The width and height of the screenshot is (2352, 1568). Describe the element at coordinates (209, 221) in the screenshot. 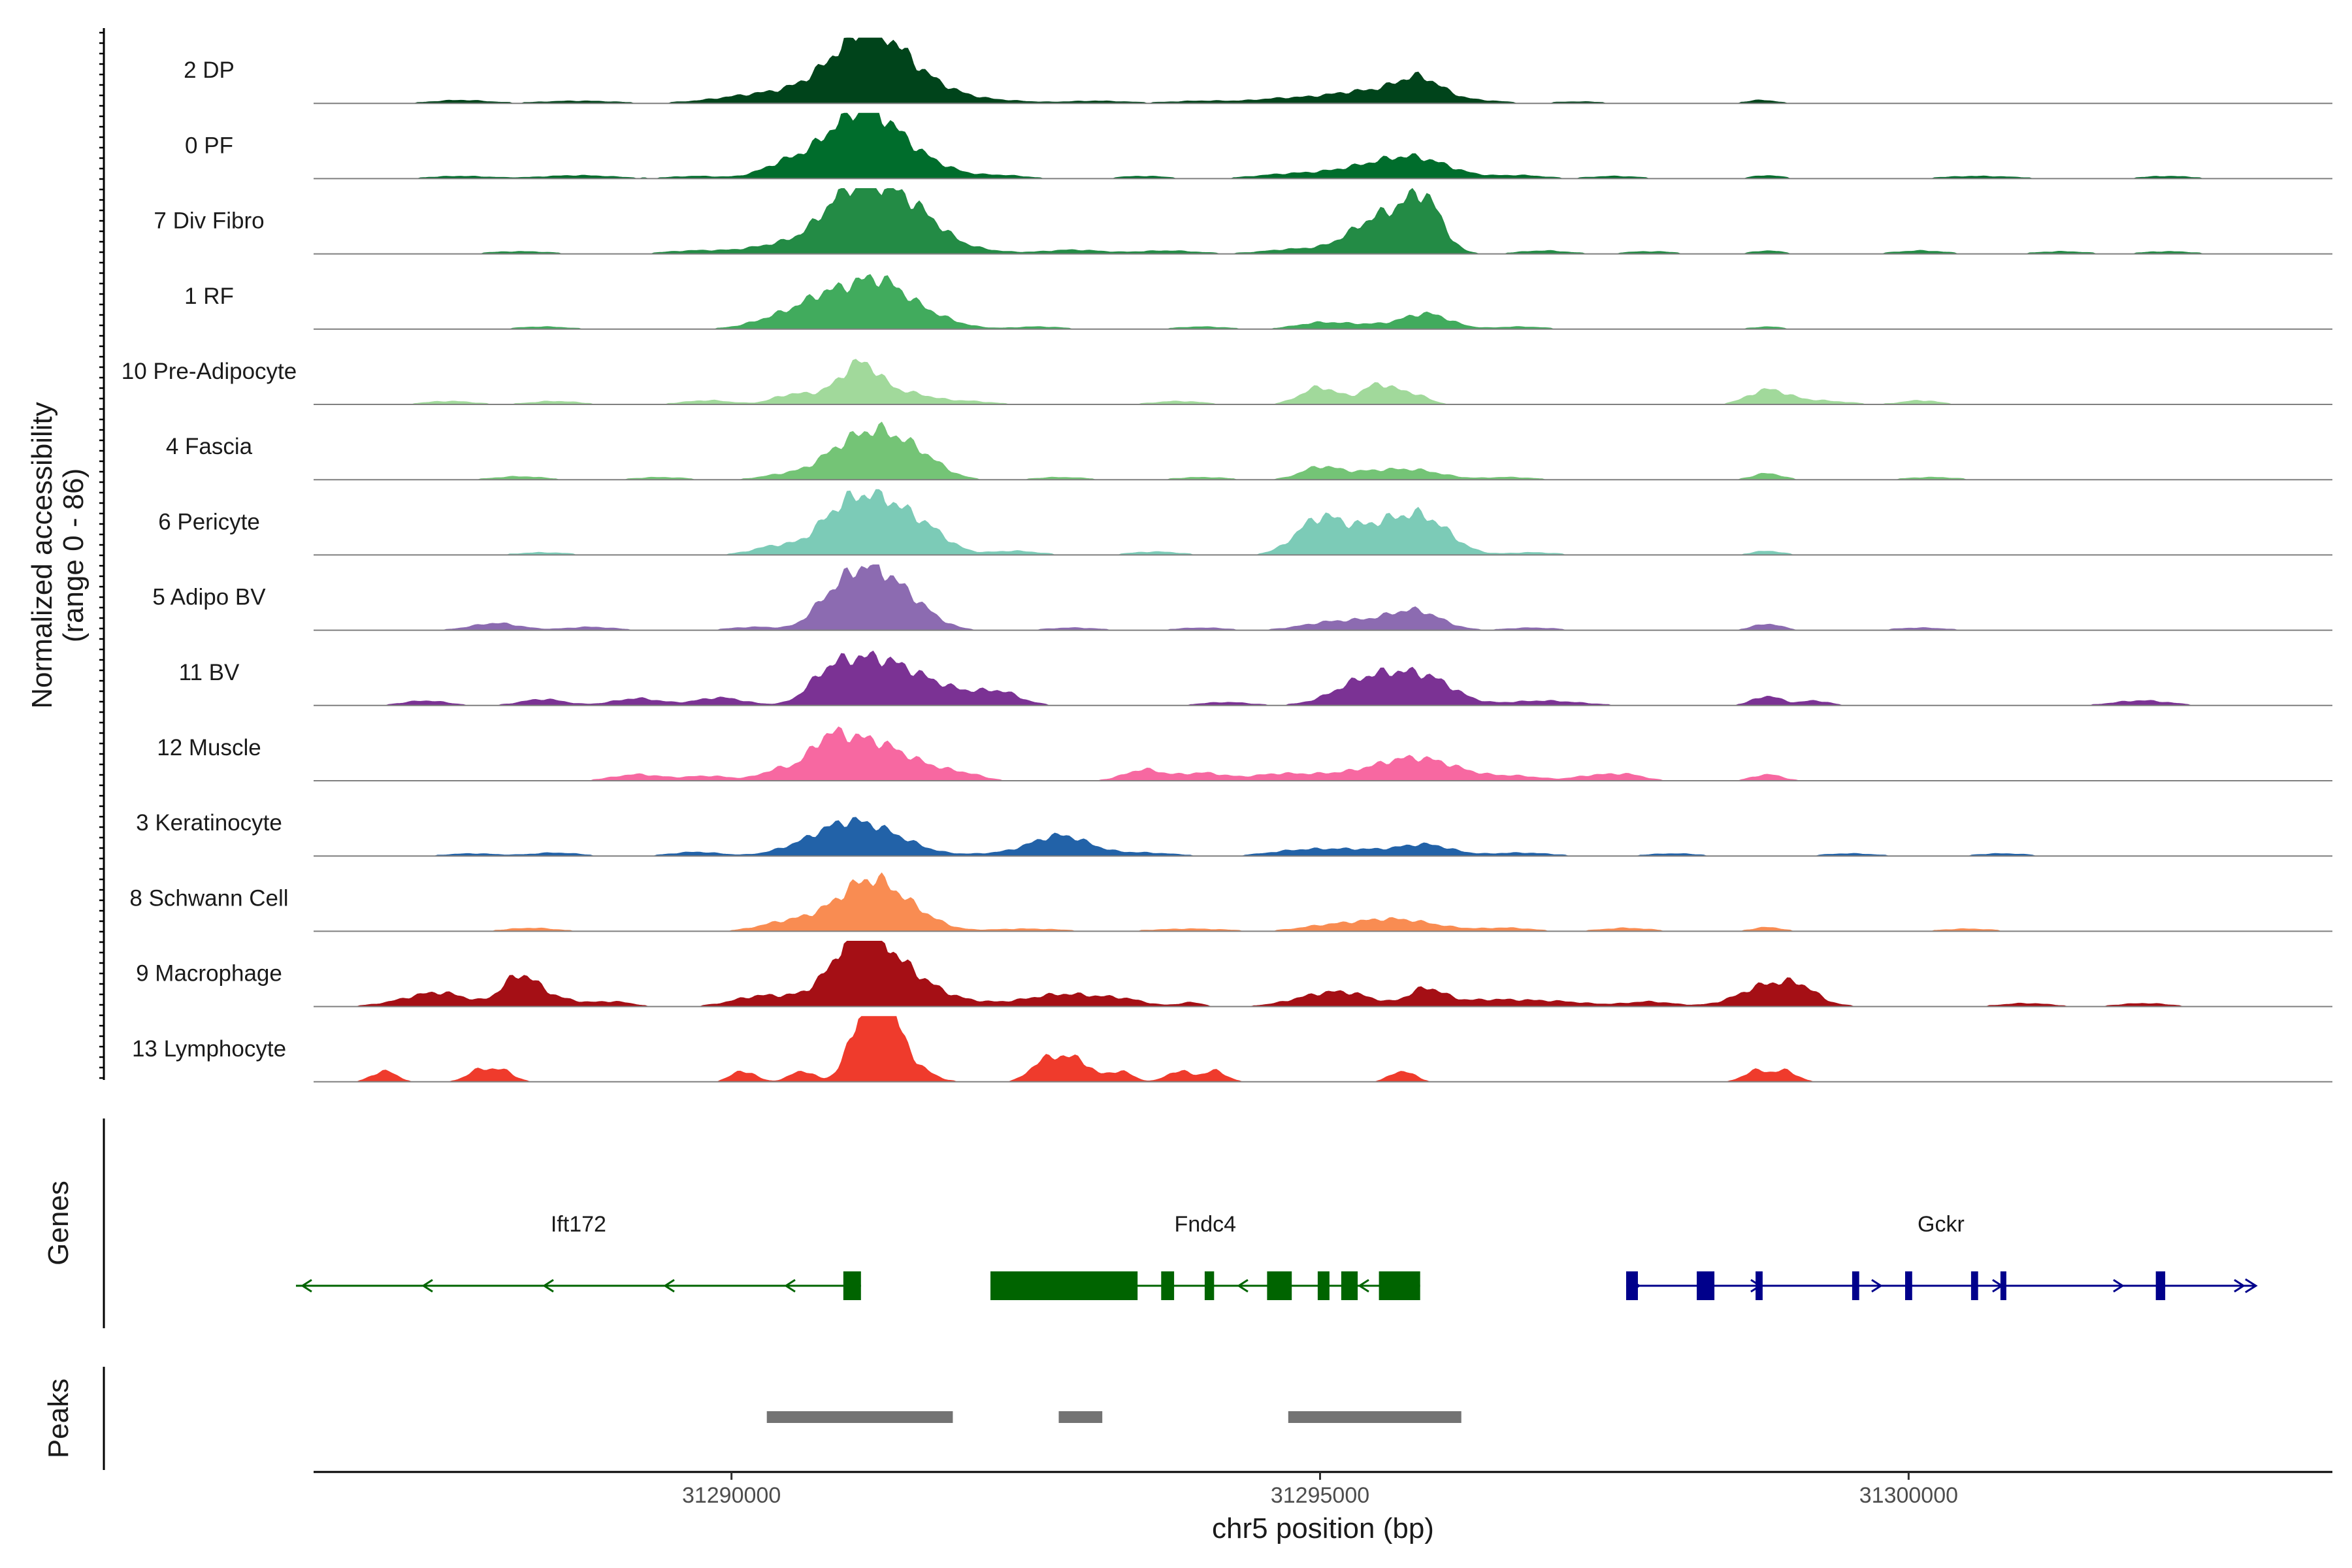

I see `track-label: 7 Div Fibro` at that location.